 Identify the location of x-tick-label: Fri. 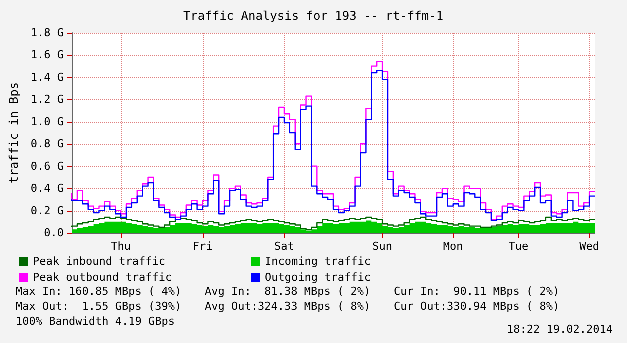
(202, 246).